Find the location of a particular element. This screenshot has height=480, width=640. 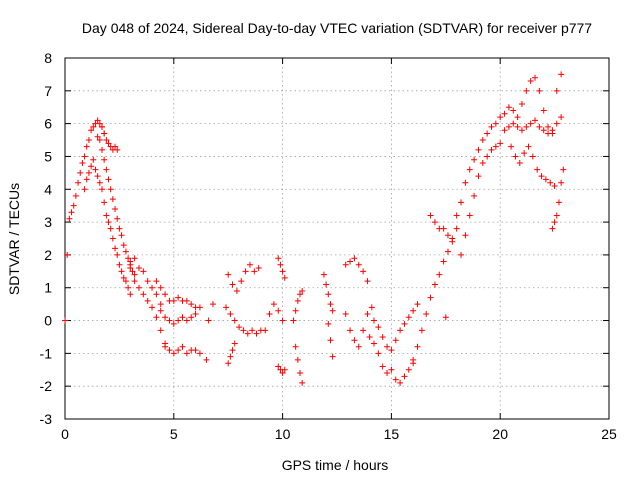

y-tick-label: 4 is located at coordinates (48, 189).